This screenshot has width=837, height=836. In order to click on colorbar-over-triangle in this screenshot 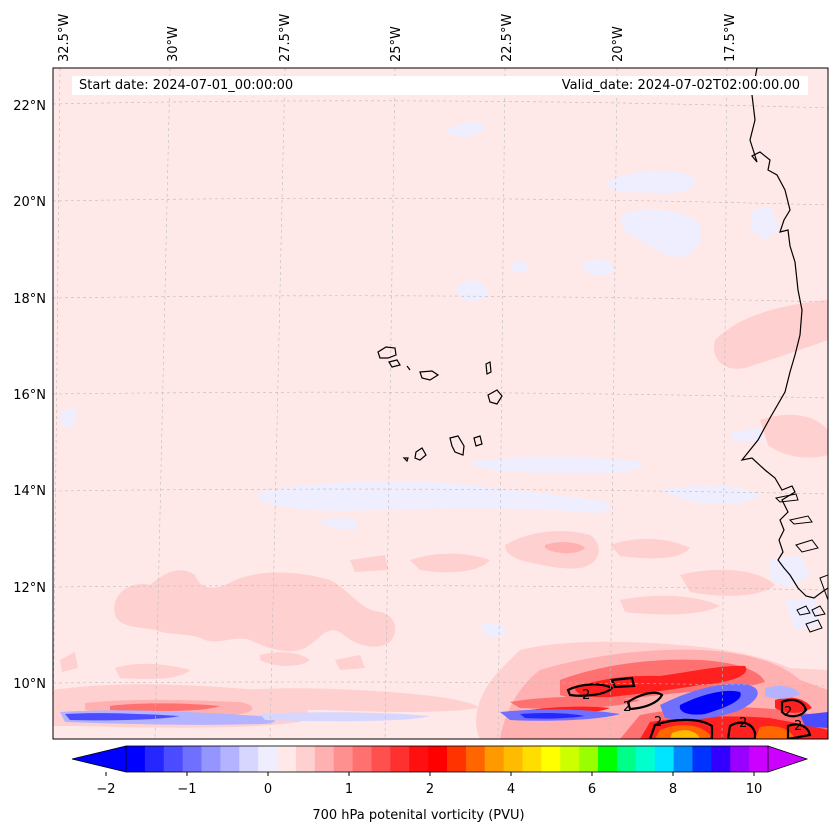, I will do `click(787, 759)`.